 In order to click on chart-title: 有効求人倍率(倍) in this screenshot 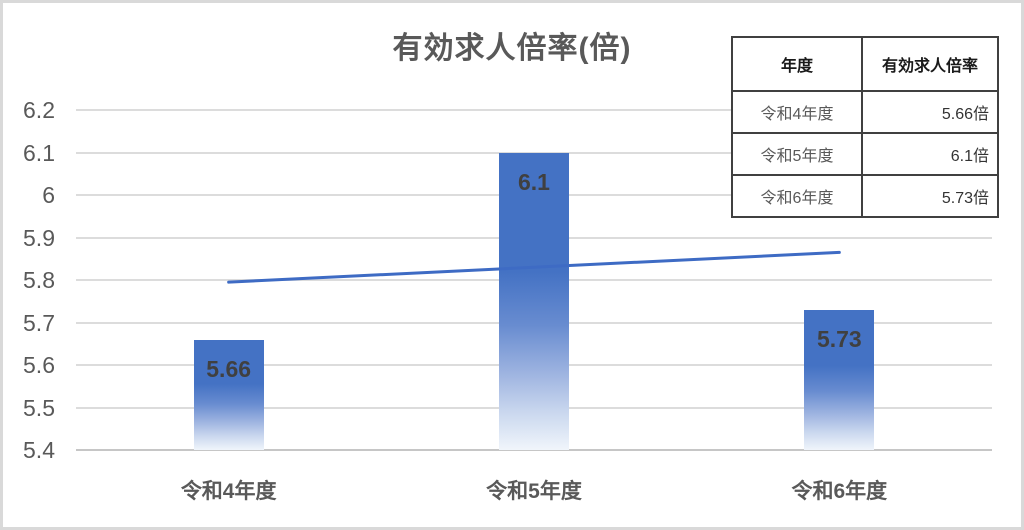, I will do `click(512, 48)`.